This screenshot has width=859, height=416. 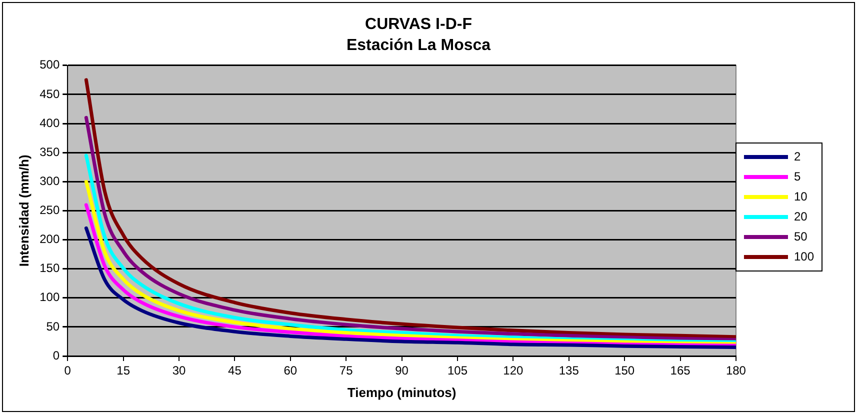 I want to click on legend-label: 5, so click(x=797, y=176).